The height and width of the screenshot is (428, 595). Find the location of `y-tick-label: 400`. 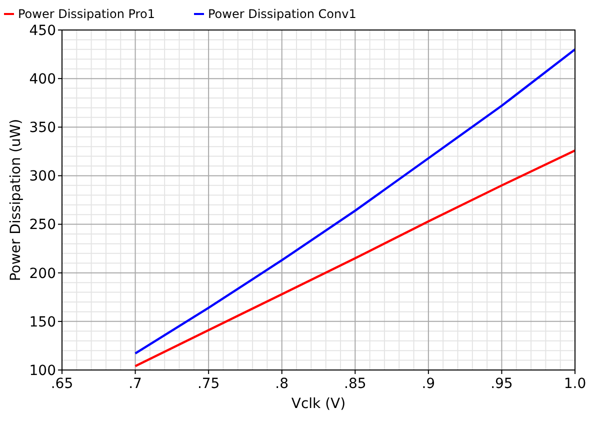

y-tick-label: 400 is located at coordinates (42, 79).